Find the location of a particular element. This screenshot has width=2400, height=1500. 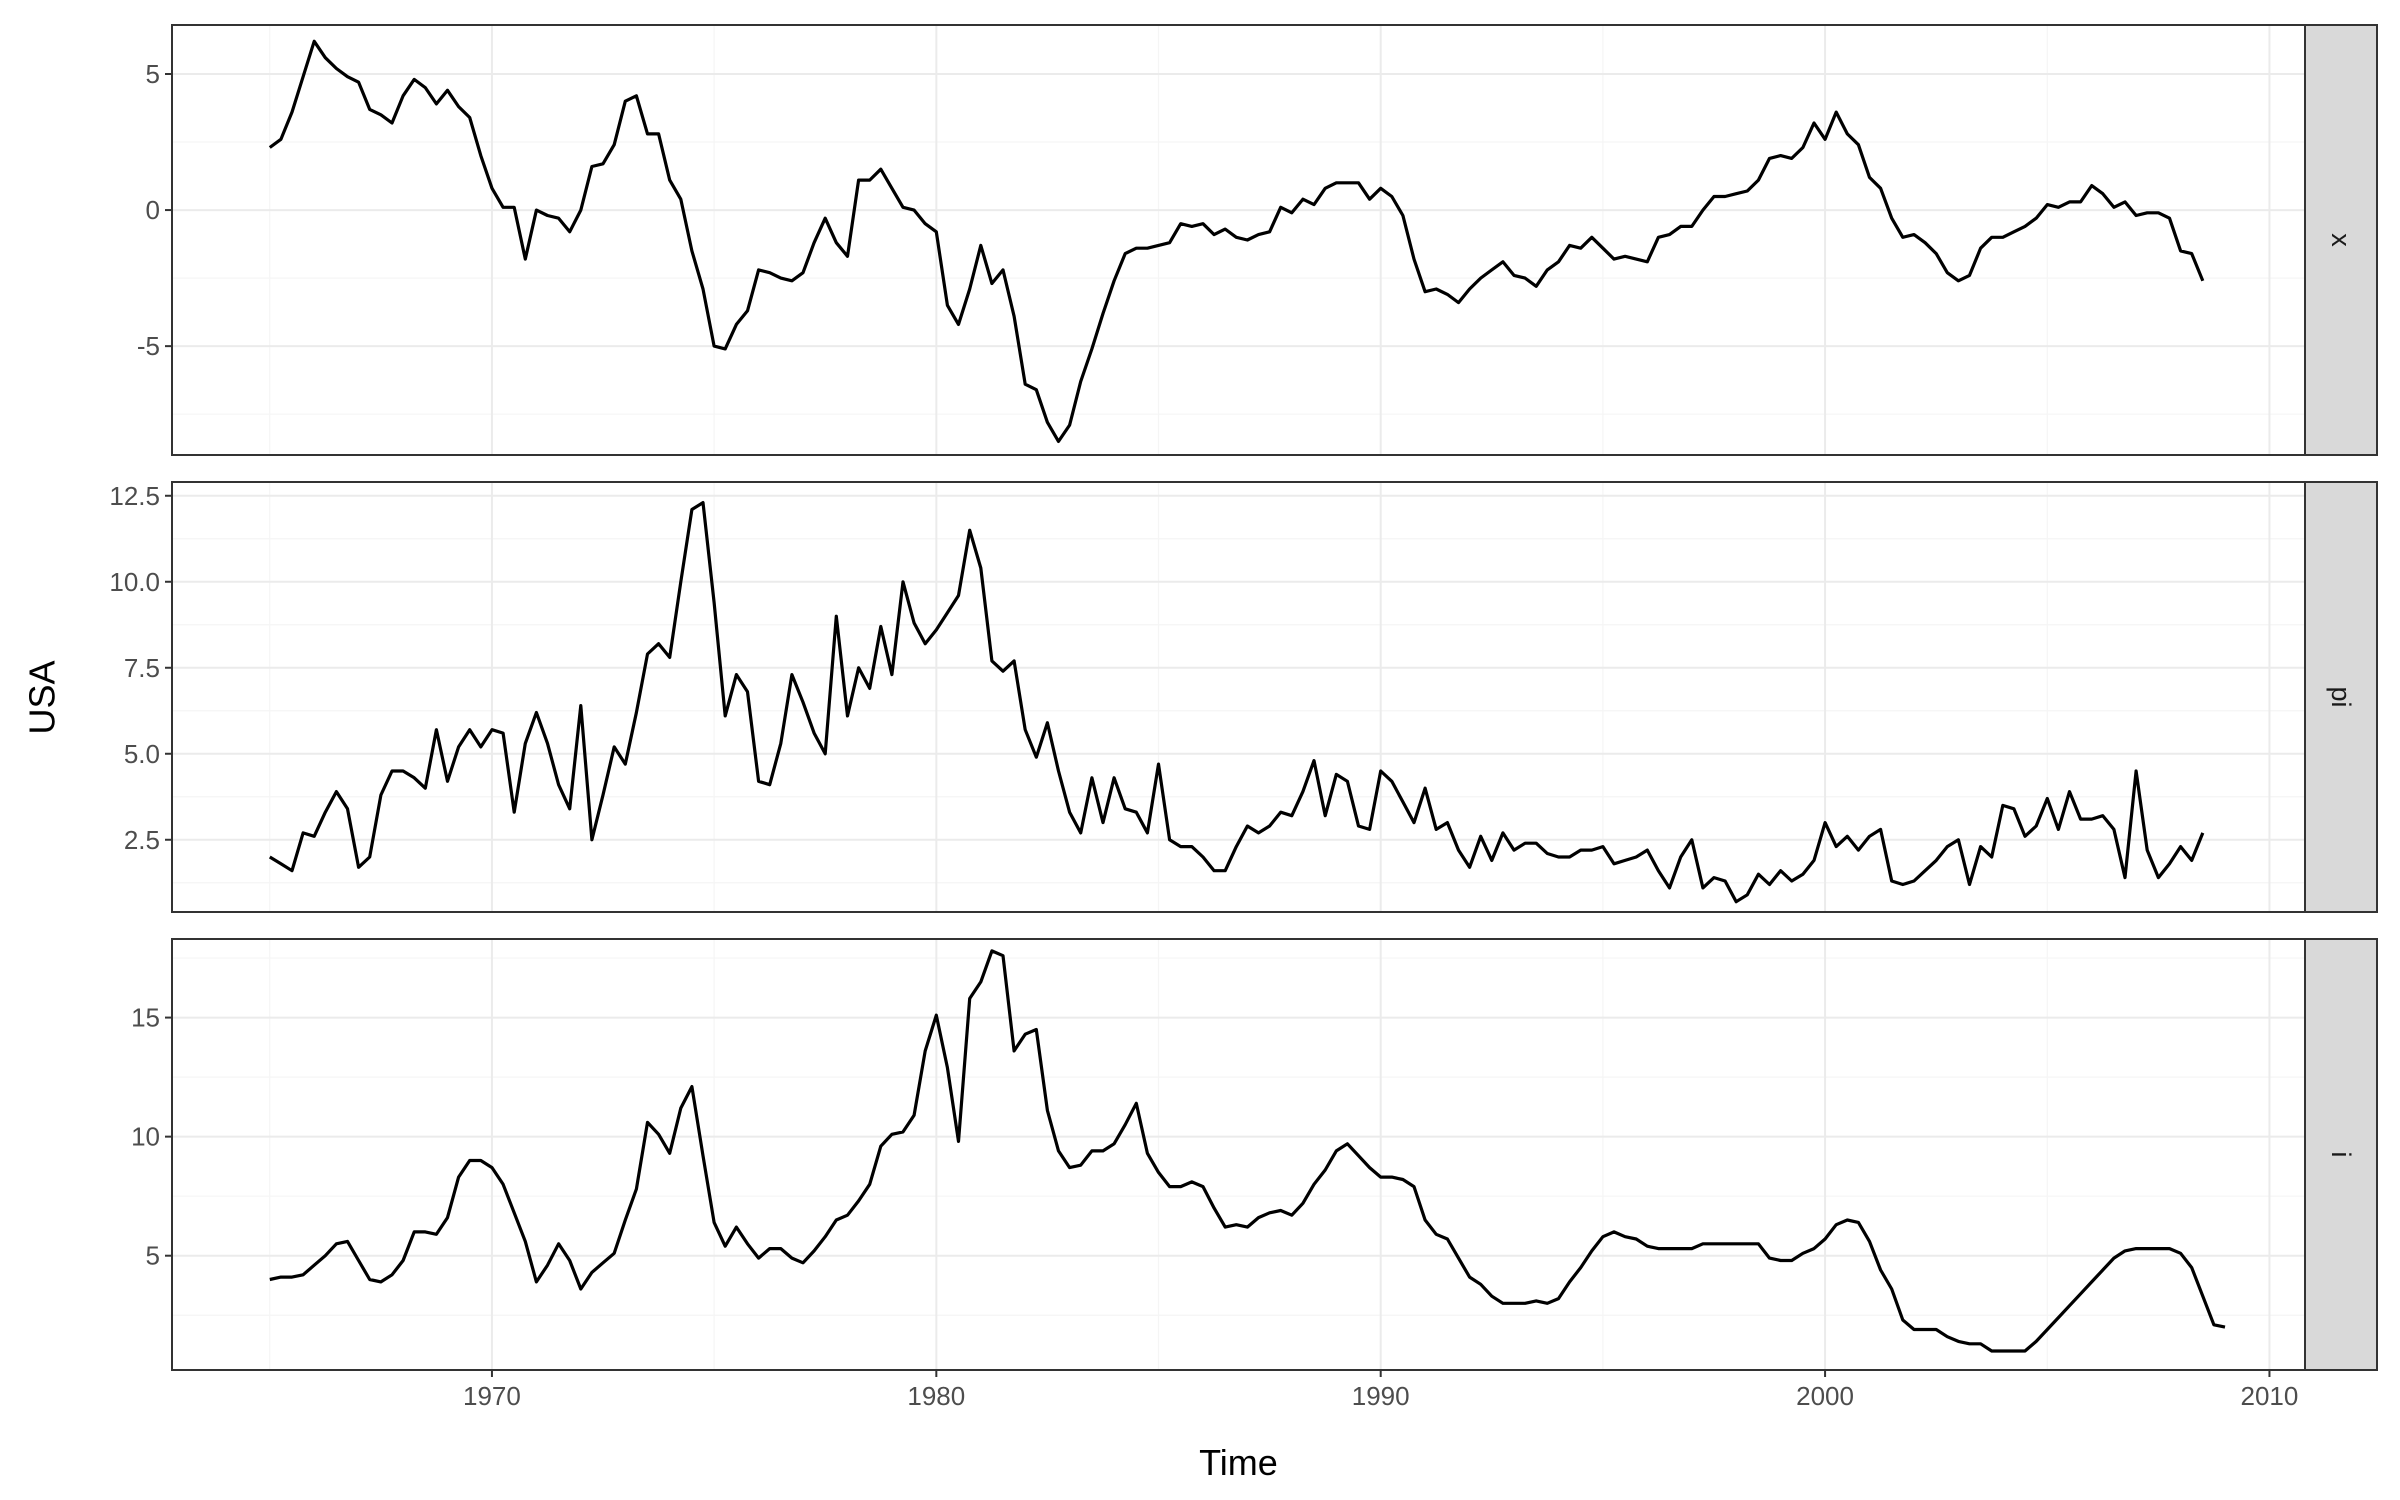

y-axis-title: USA is located at coordinates (42, 697).